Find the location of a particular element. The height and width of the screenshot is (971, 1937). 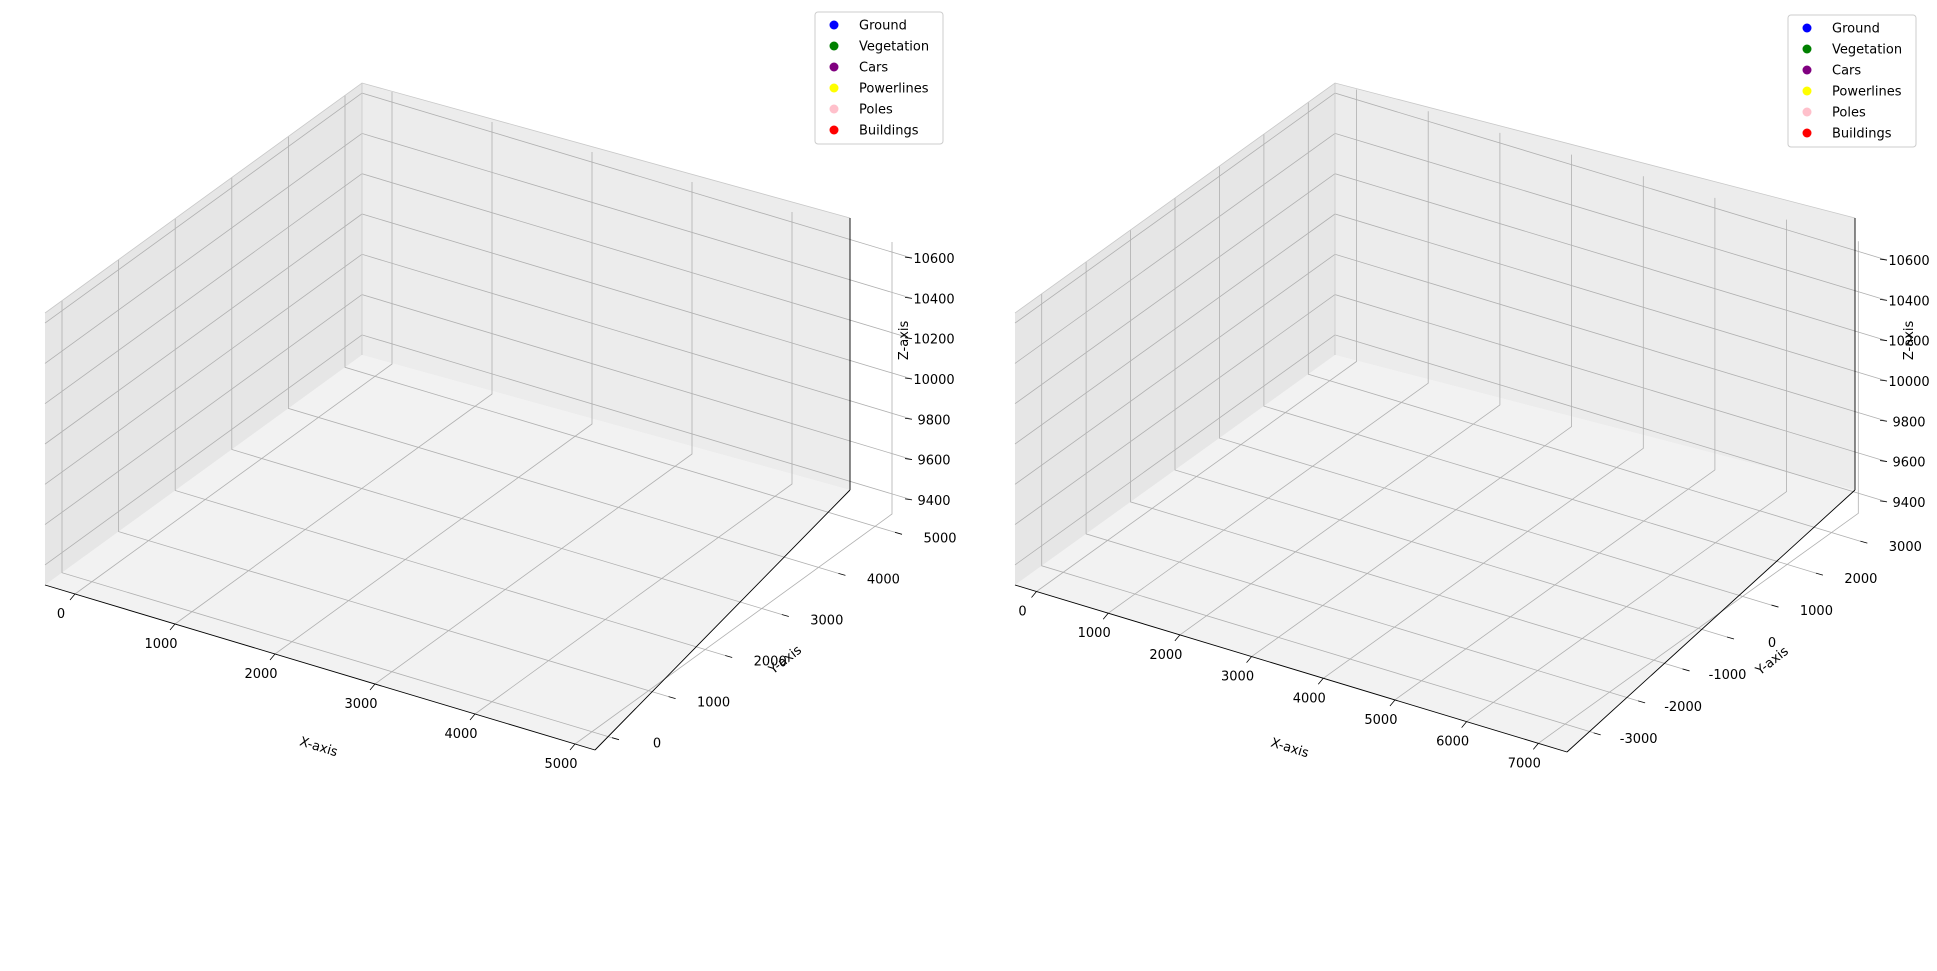

x-tick-label: 0 is located at coordinates (1022, 612).